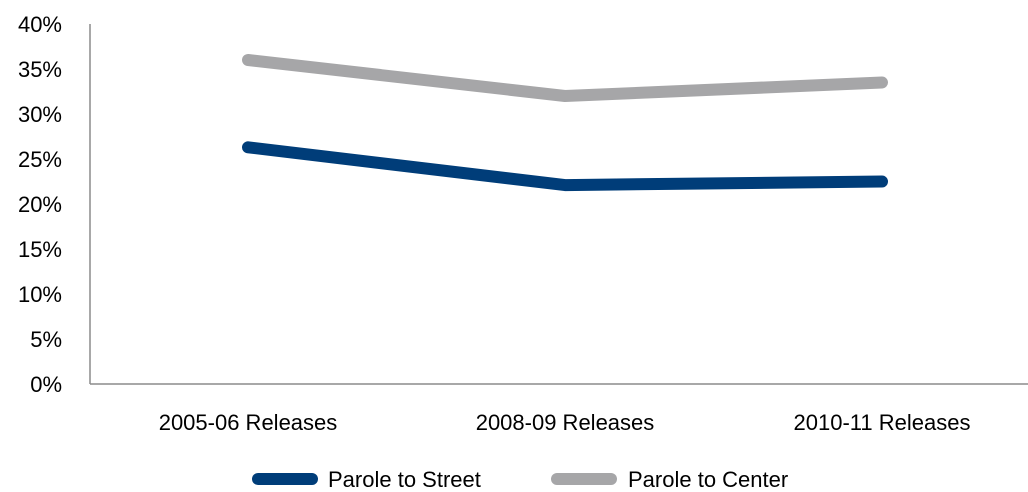 Image resolution: width=1028 pixels, height=492 pixels. I want to click on y-tick-label: 20%, so click(40, 204).